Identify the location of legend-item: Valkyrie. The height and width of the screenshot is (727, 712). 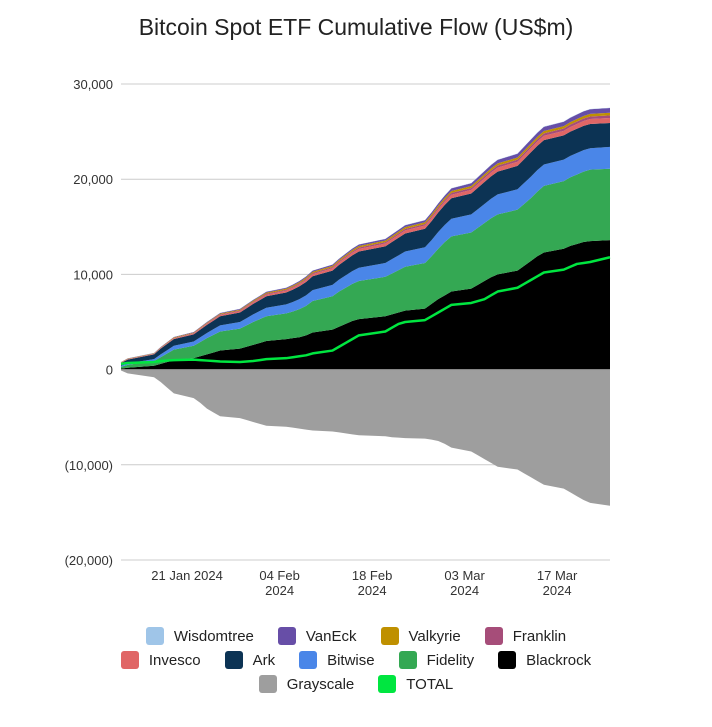
(420, 636).